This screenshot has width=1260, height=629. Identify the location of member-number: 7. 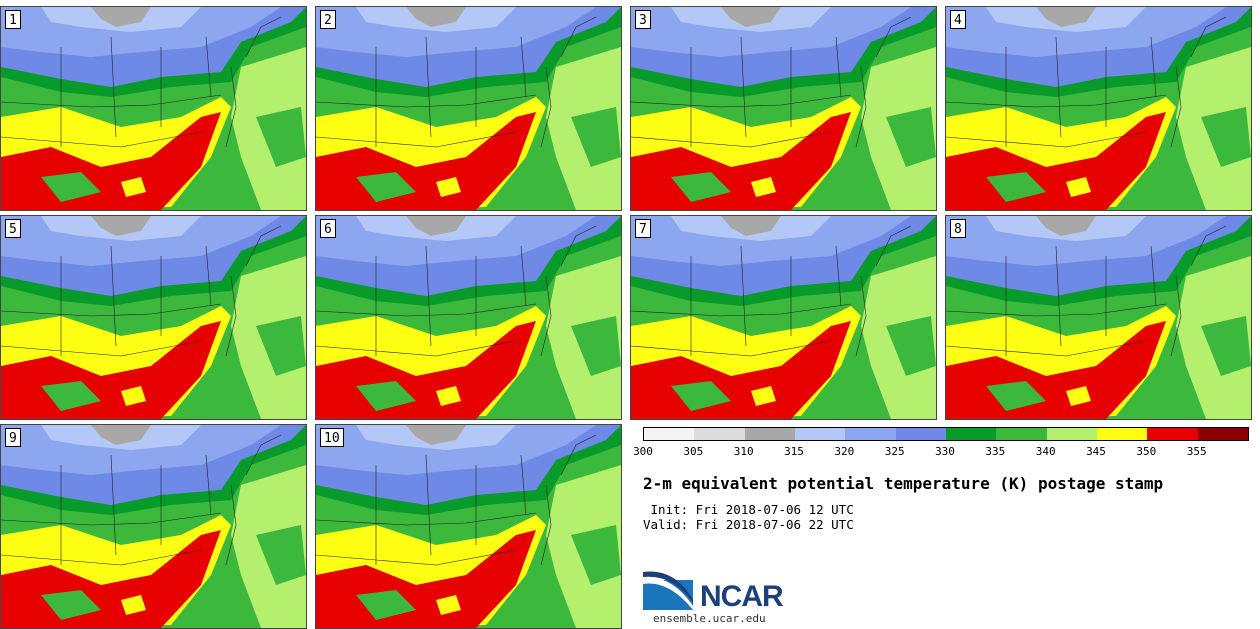
(643, 228).